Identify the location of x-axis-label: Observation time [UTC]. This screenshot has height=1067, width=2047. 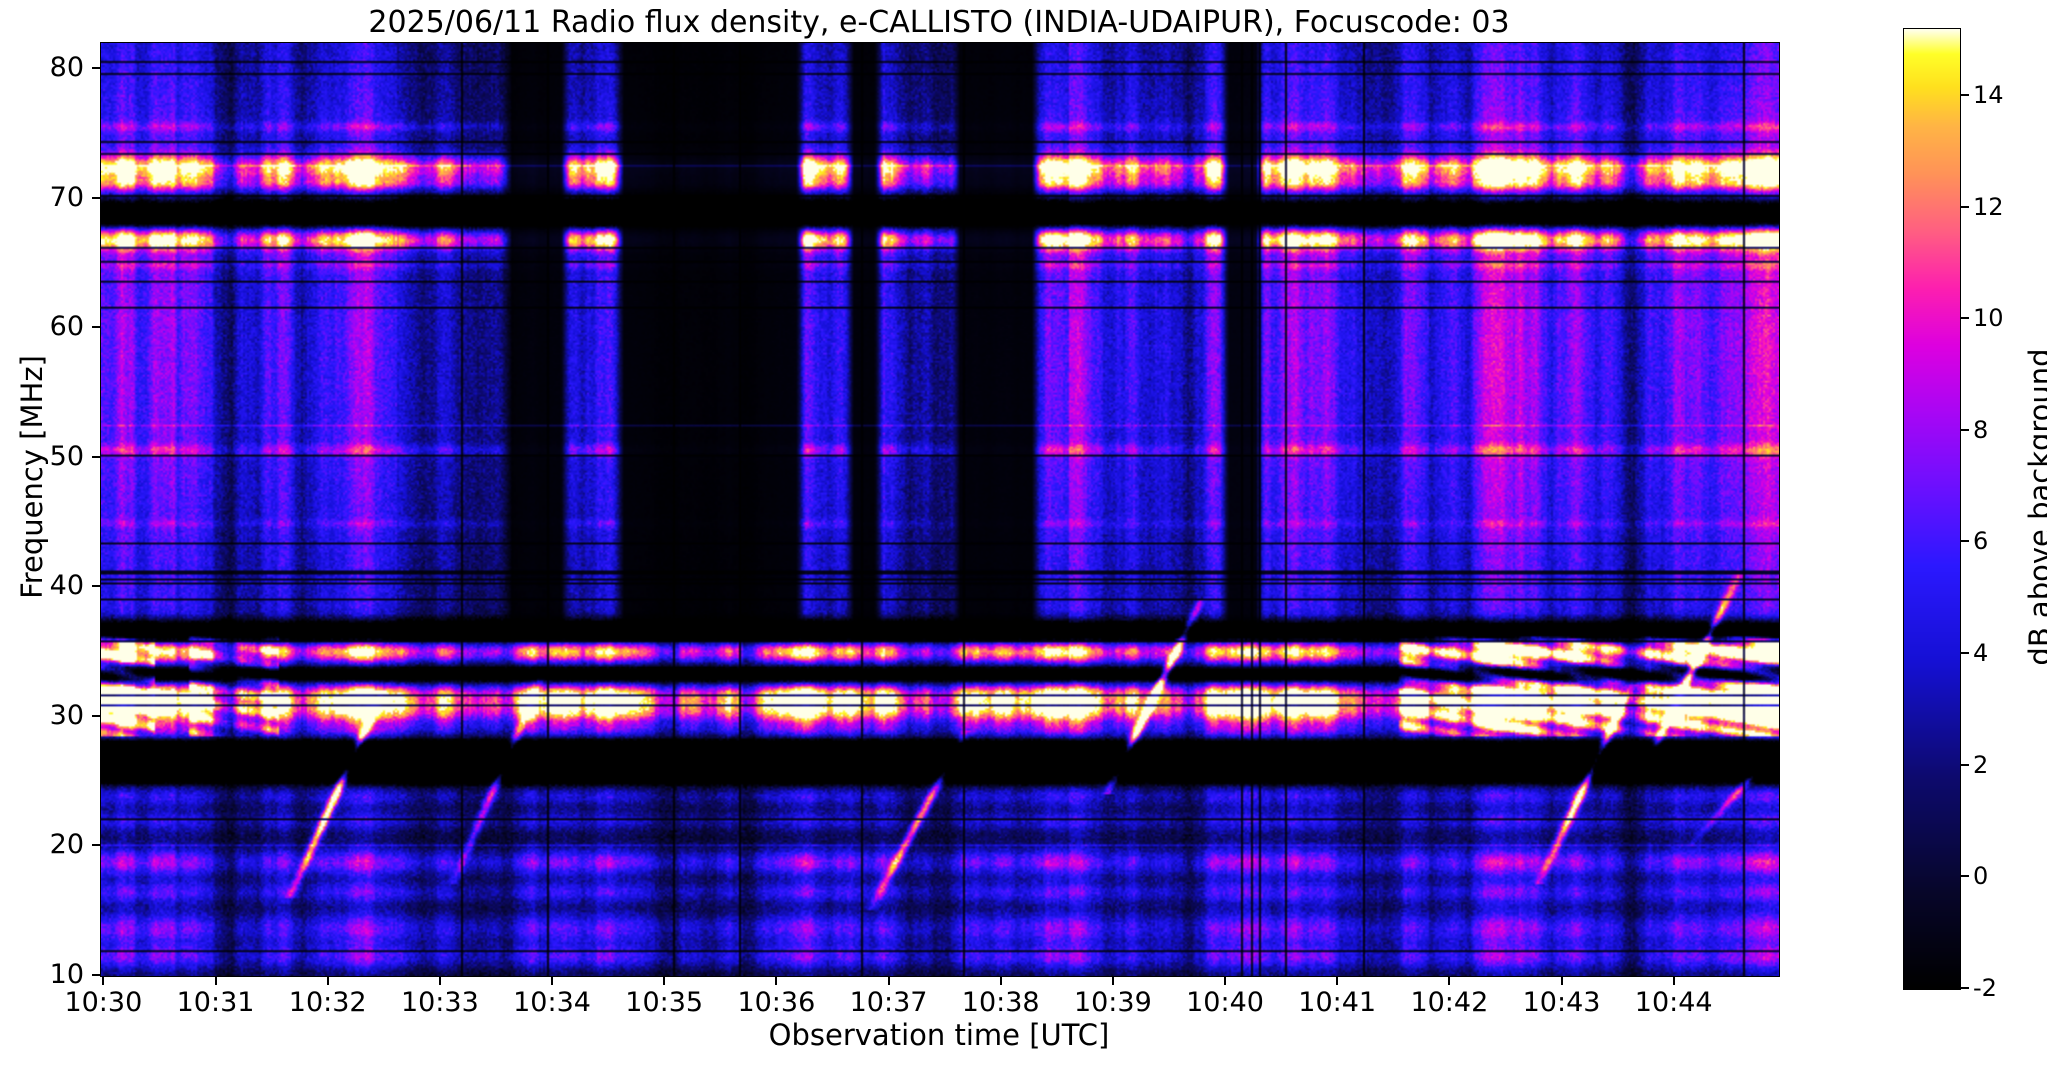
(939, 1035).